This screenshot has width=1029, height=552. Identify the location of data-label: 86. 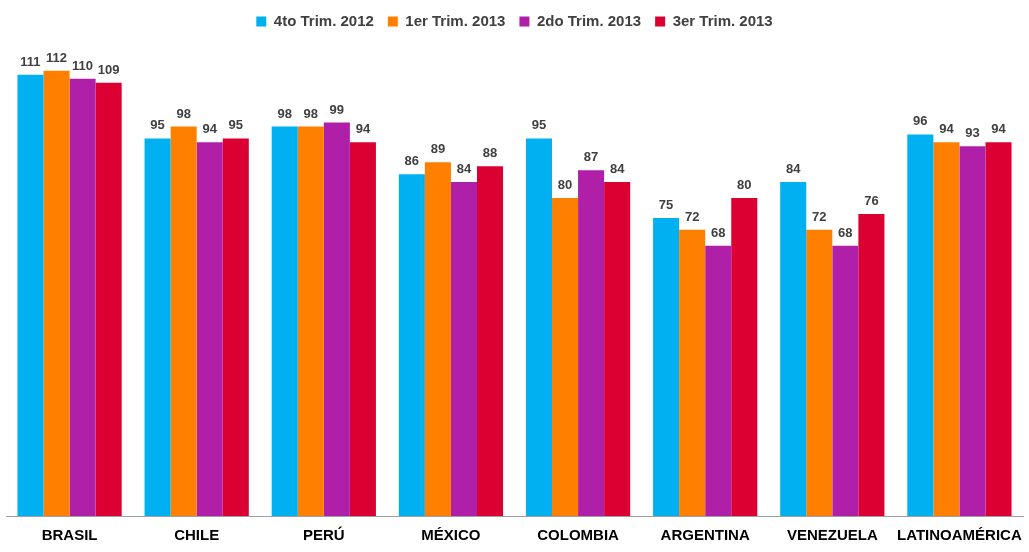
(412, 161).